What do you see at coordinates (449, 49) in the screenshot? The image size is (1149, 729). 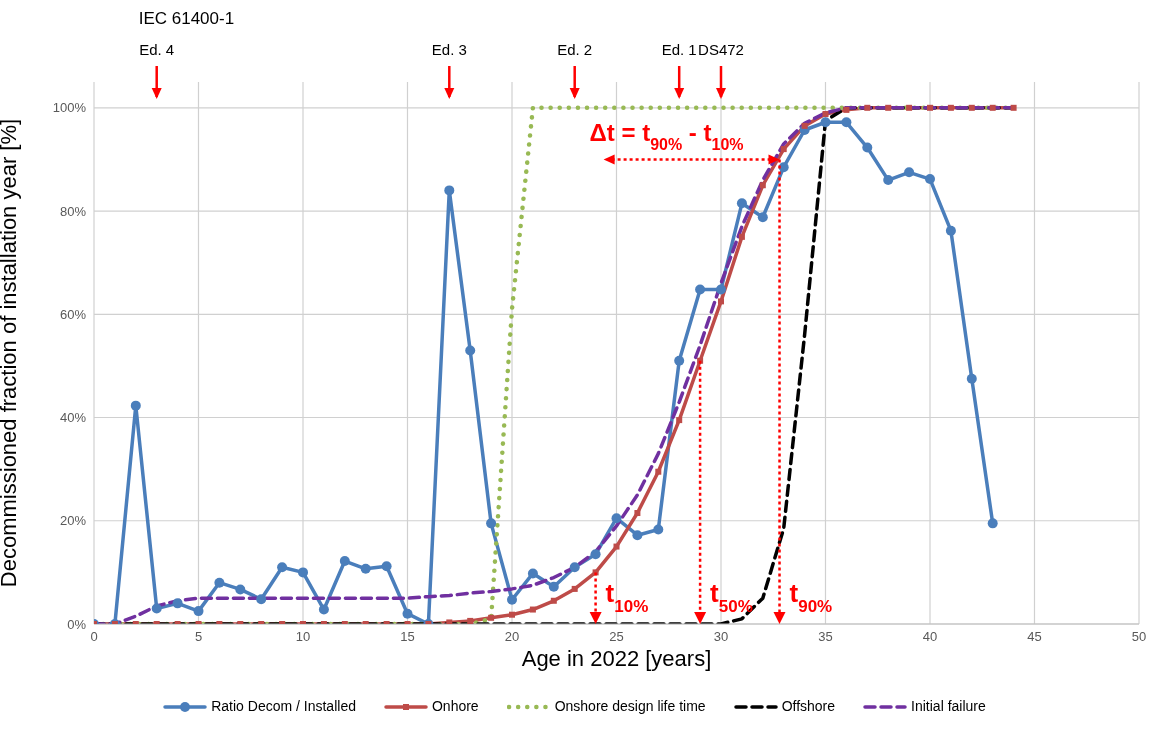 I see `annotation: Ed. 3` at bounding box center [449, 49].